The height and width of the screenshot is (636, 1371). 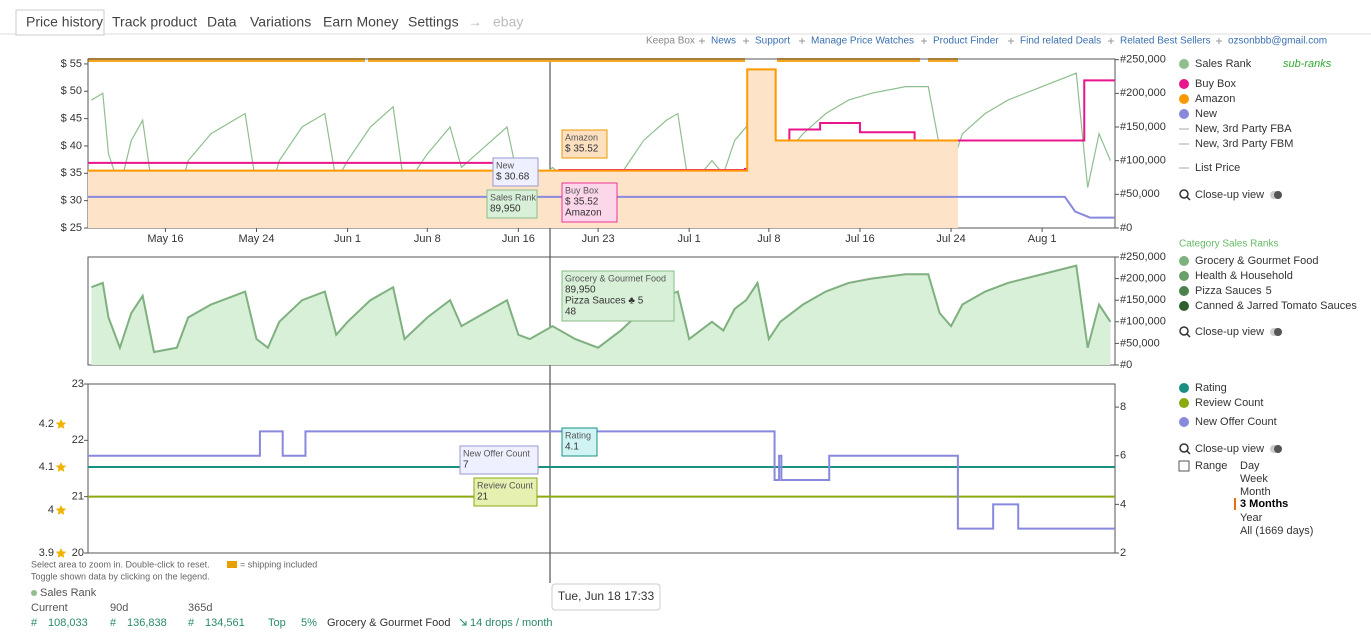 I want to click on tooltip-text: Buy Box, so click(x=582, y=190).